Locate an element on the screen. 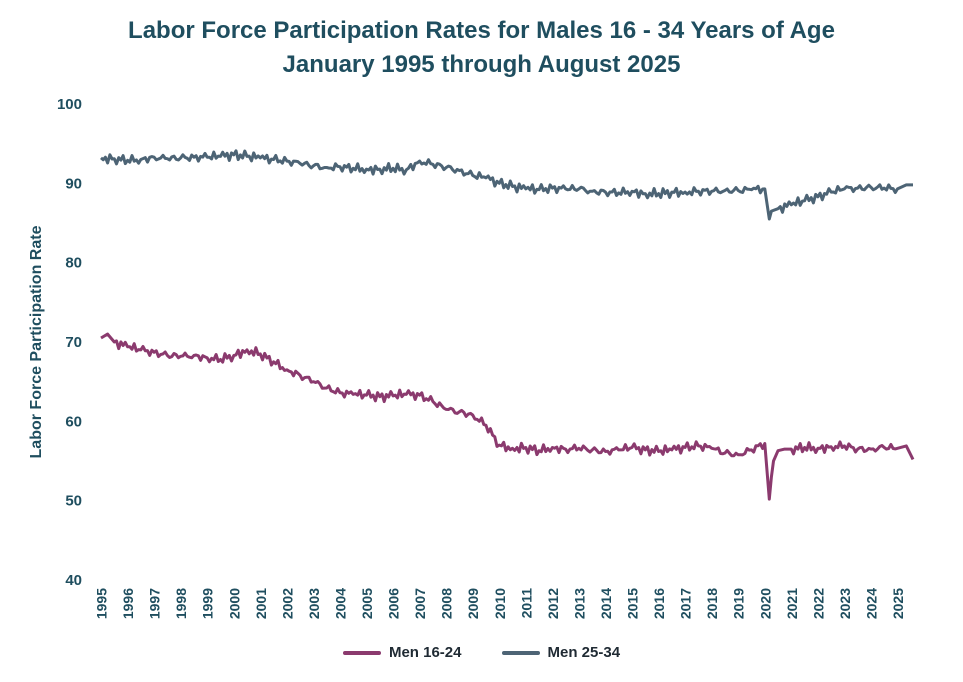 The width and height of the screenshot is (963, 682). x-tick-label: 2013 is located at coordinates (579, 603).